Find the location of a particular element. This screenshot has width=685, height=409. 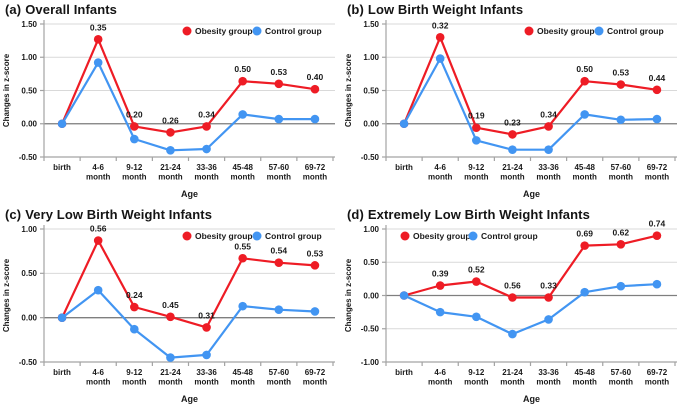

panel-a-title: (a) Overall Infants is located at coordinates (61, 9).